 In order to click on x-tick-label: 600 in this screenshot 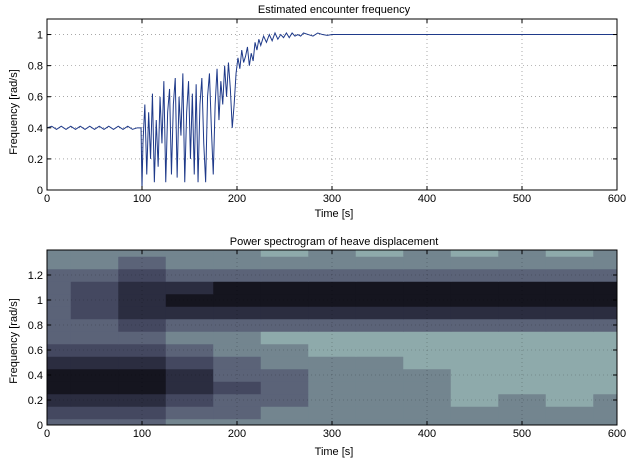, I will do `click(617, 199)`.